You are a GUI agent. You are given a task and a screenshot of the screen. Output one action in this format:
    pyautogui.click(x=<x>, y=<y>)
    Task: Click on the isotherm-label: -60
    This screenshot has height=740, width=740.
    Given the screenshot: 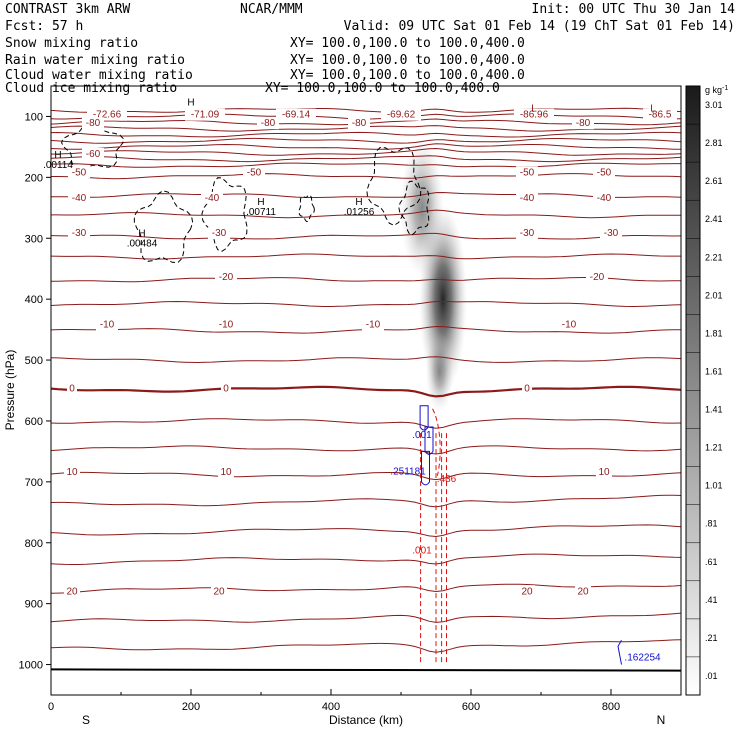 What is the action you would take?
    pyautogui.click(x=93, y=154)
    